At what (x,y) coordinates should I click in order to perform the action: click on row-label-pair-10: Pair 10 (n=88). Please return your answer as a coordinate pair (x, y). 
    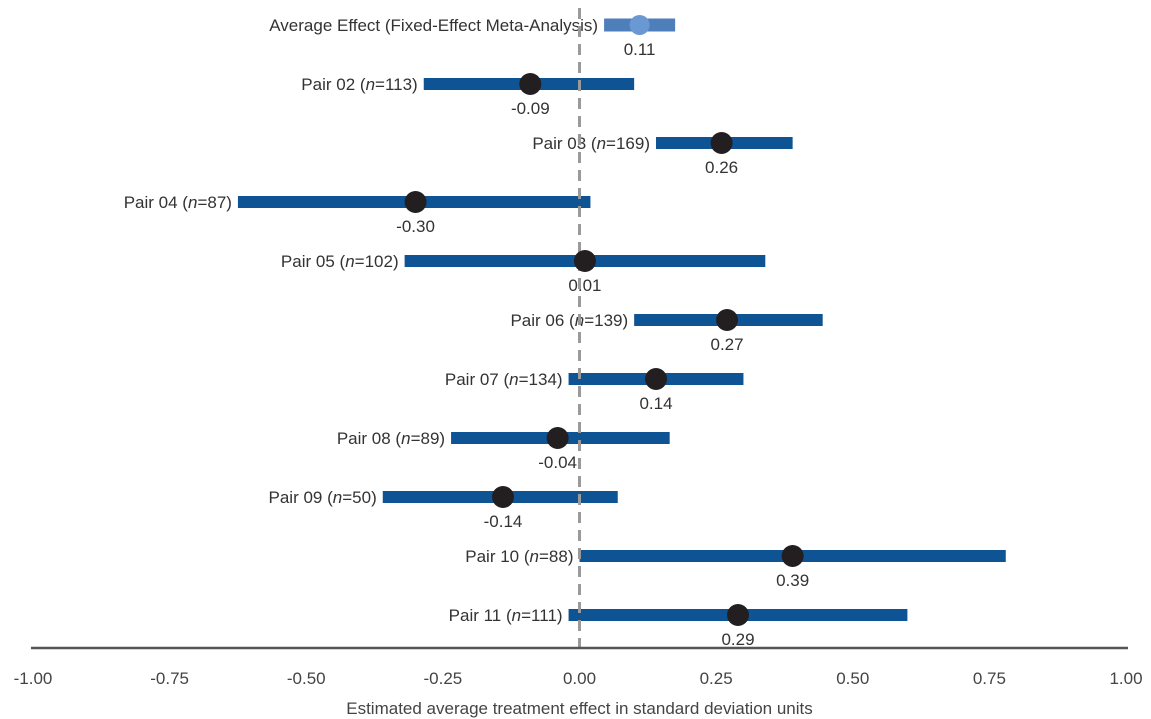
    Looking at the image, I should click on (519, 556).